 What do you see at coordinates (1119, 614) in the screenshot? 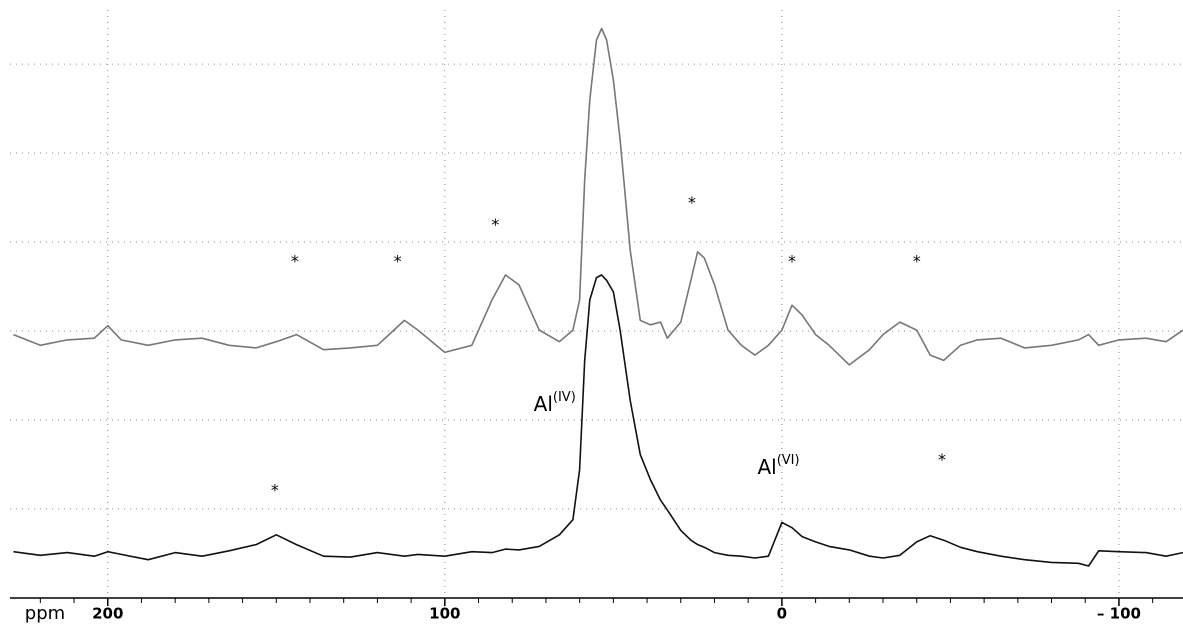
I see `x-tick-label: – 100` at bounding box center [1119, 614].